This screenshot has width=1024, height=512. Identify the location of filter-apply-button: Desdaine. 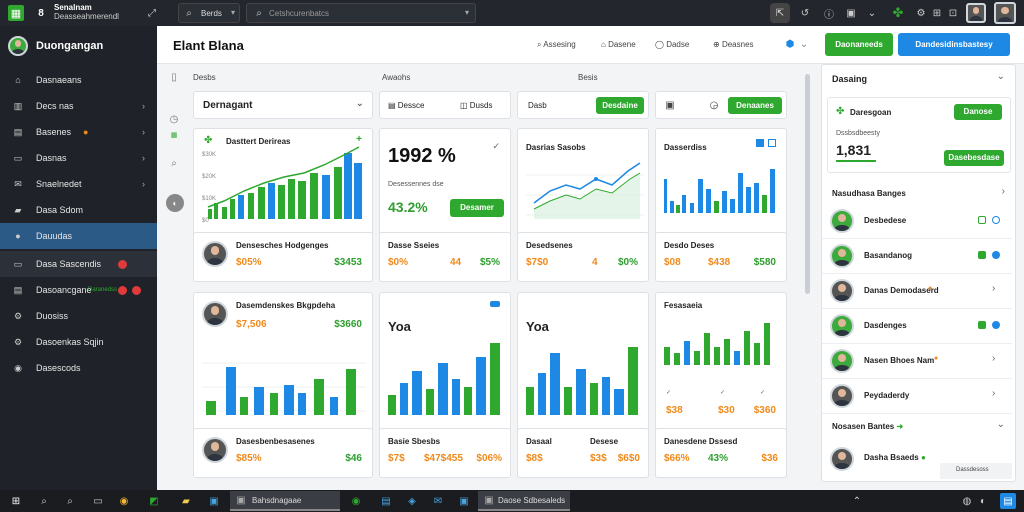
(620, 105).